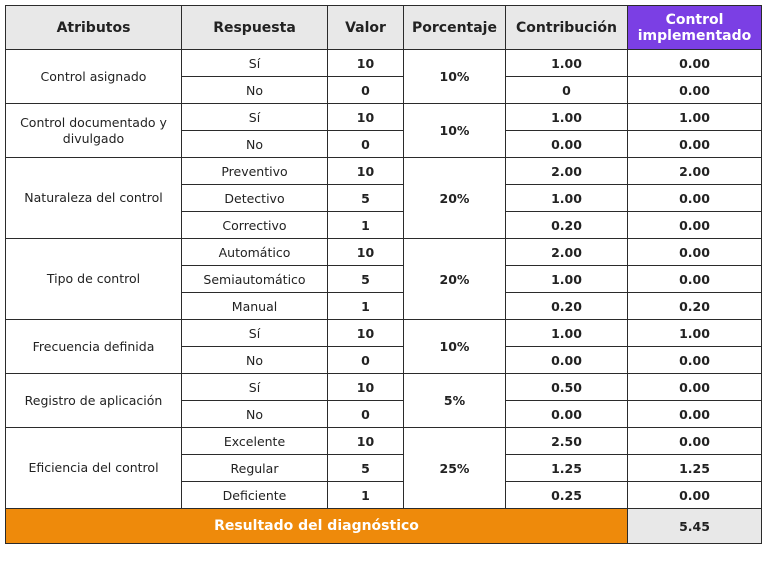  What do you see at coordinates (93, 27) in the screenshot?
I see `header-attributes: Atributos` at bounding box center [93, 27].